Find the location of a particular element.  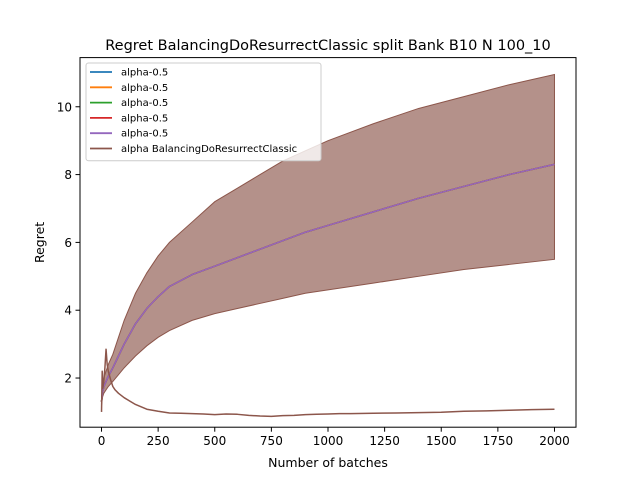

y-tick-label: 10 is located at coordinates (64, 107).